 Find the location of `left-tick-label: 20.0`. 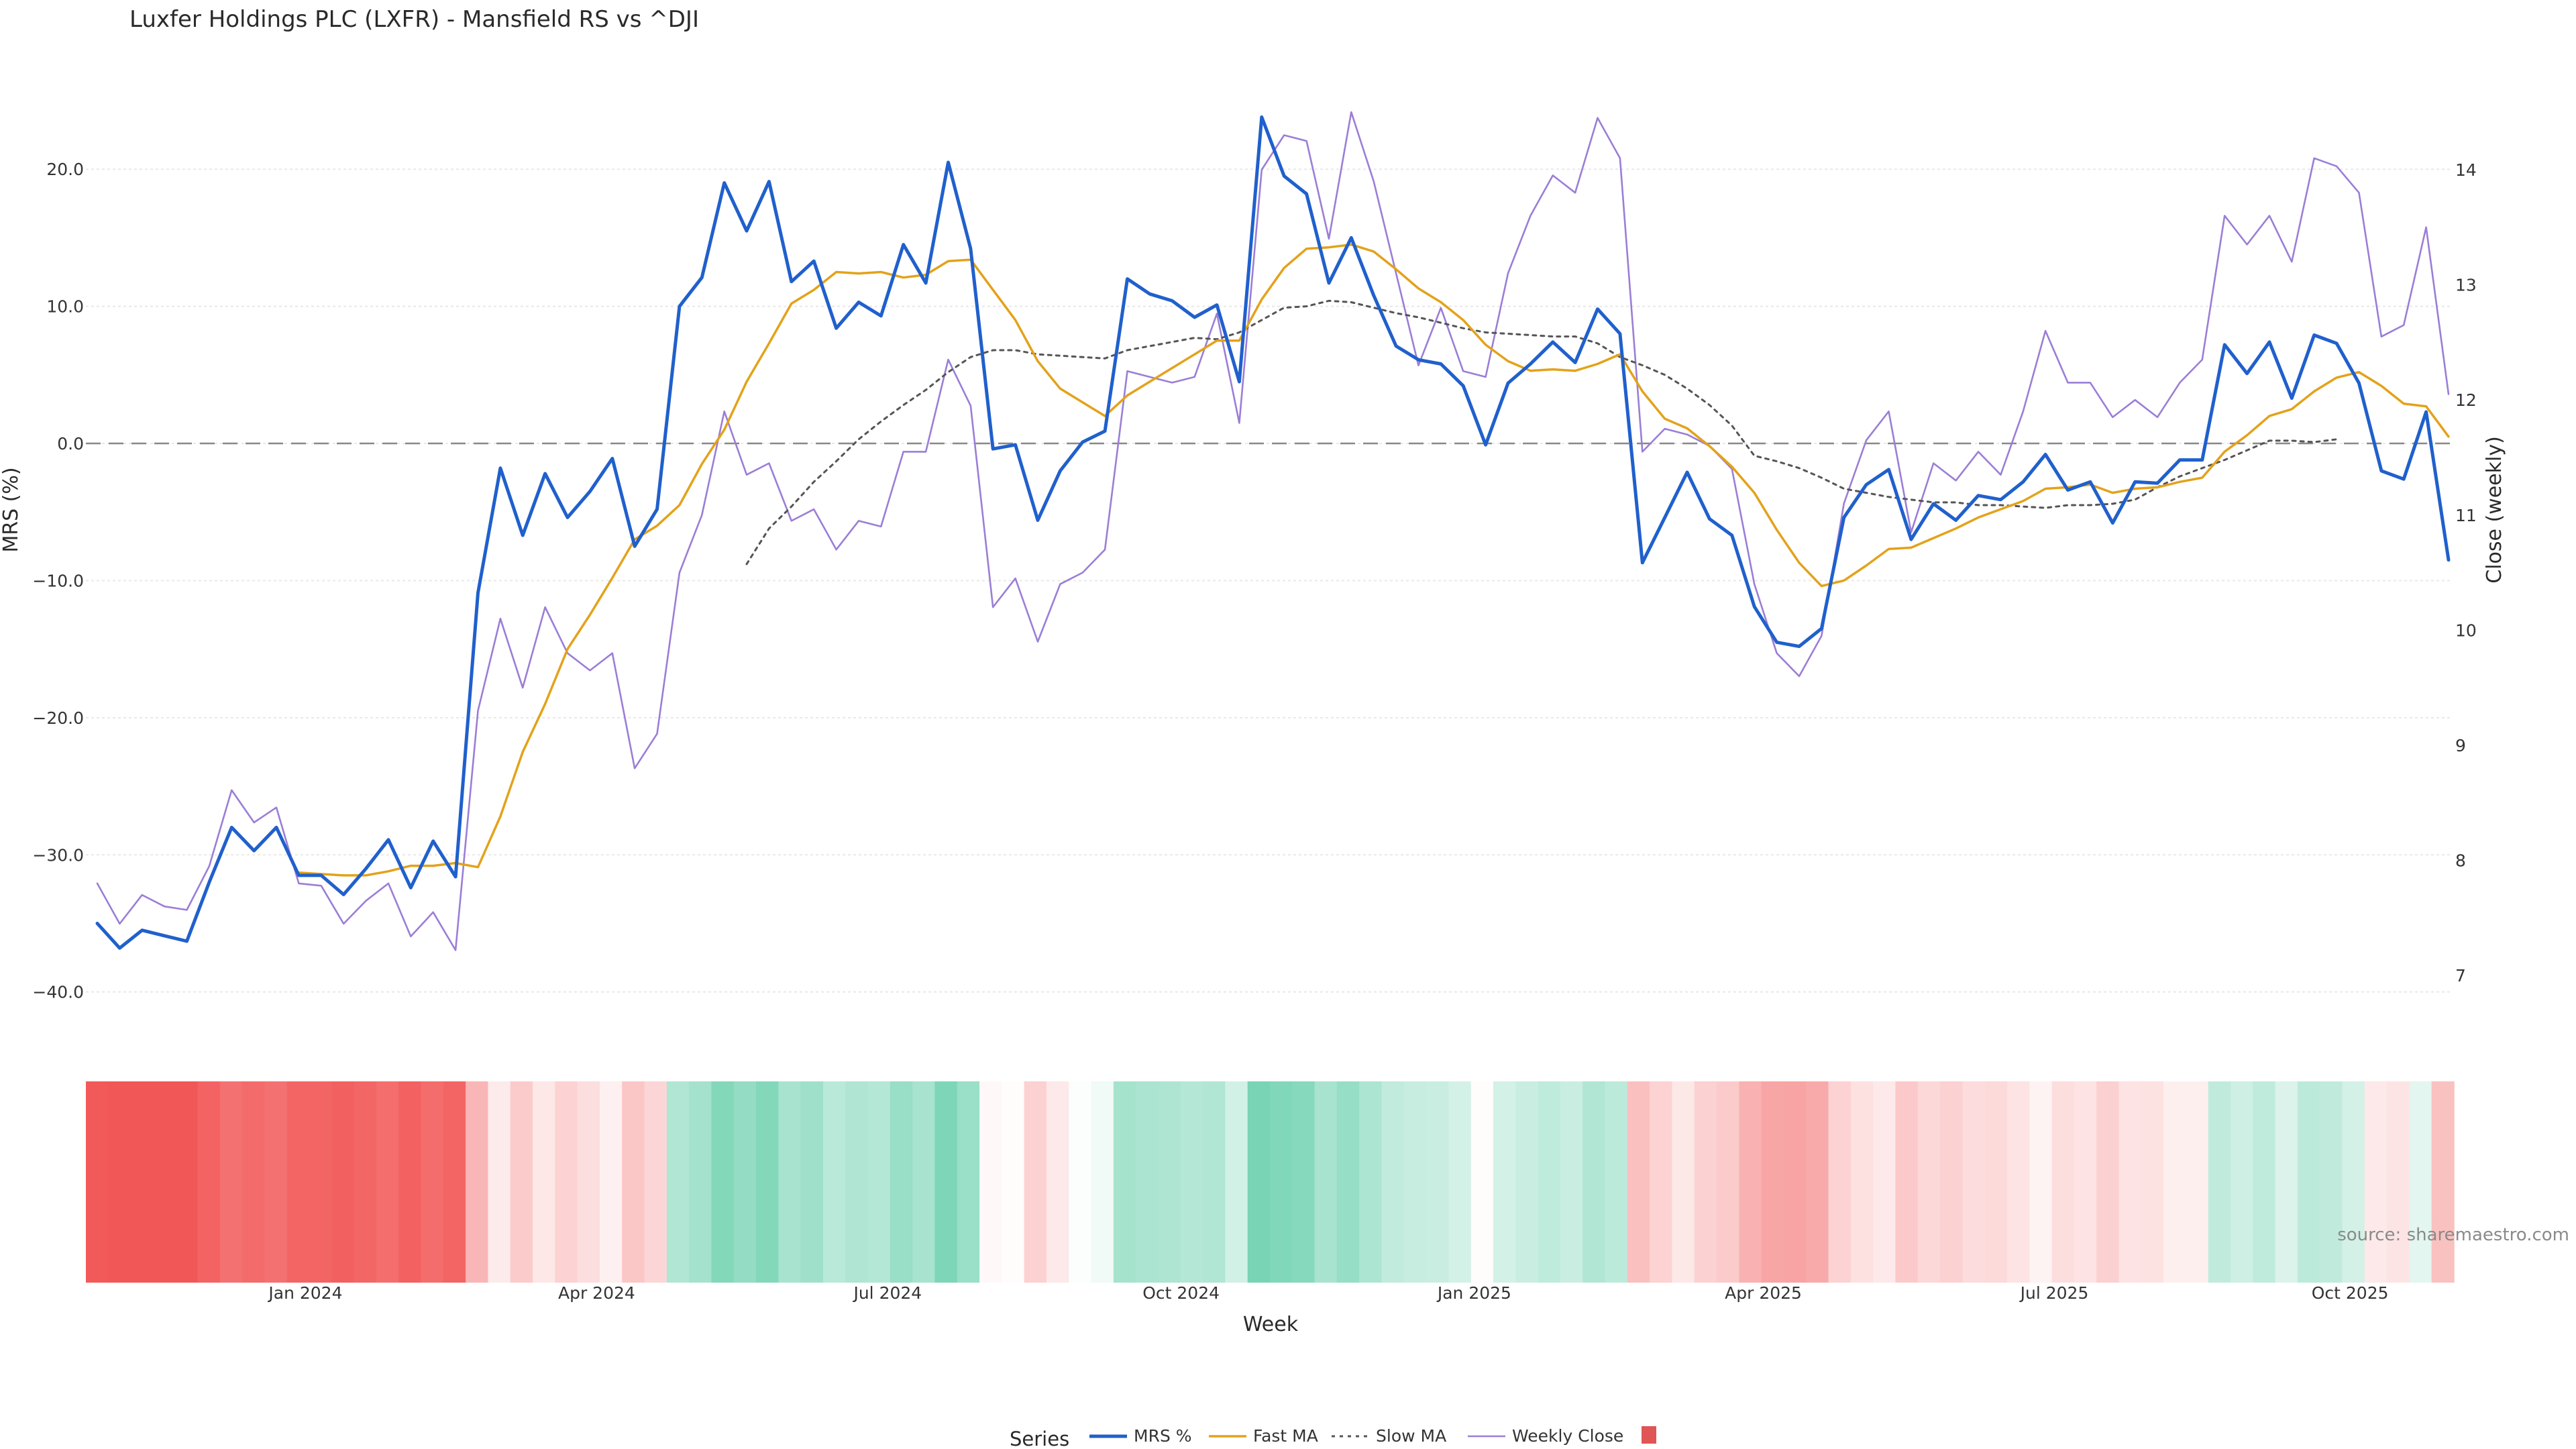

left-tick-label: 20.0 is located at coordinates (65, 169).